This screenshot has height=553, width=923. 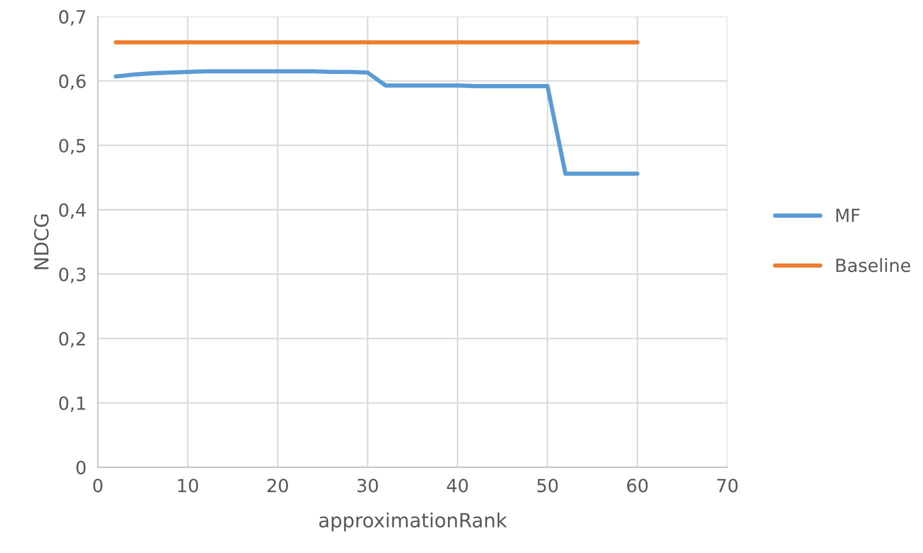 What do you see at coordinates (413, 522) in the screenshot?
I see `x-axis-title: approximationRank` at bounding box center [413, 522].